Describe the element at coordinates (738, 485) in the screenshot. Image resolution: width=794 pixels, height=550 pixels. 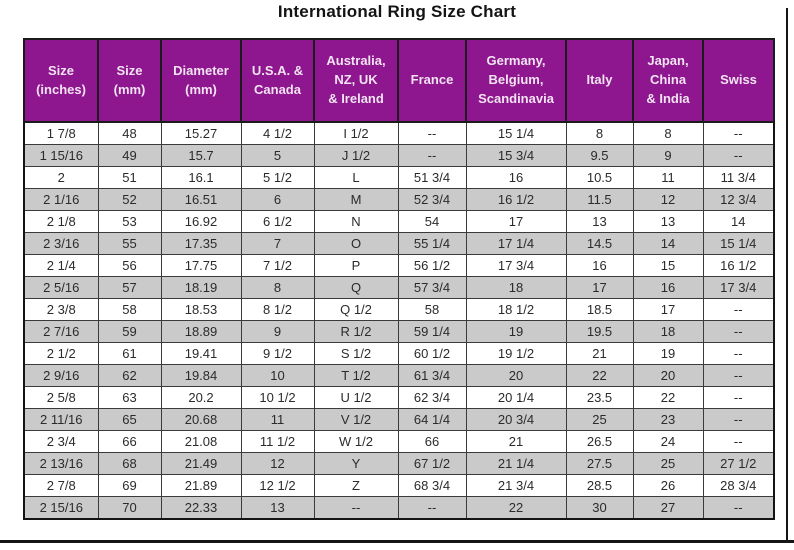
I see `table-cell: 28 3/4` at that location.